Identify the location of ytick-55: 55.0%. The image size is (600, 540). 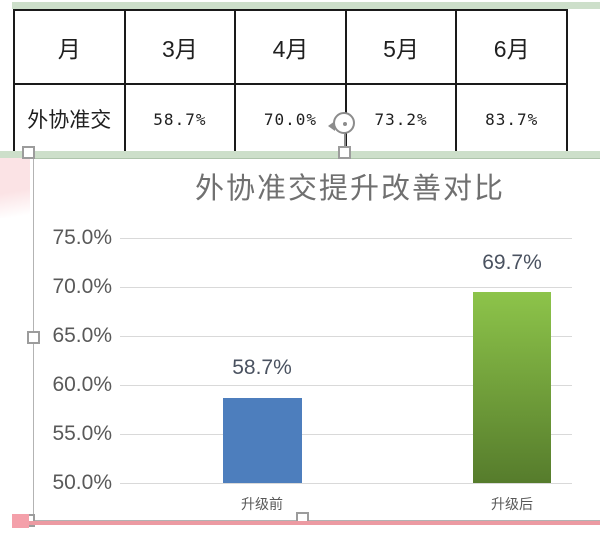
(82, 433).